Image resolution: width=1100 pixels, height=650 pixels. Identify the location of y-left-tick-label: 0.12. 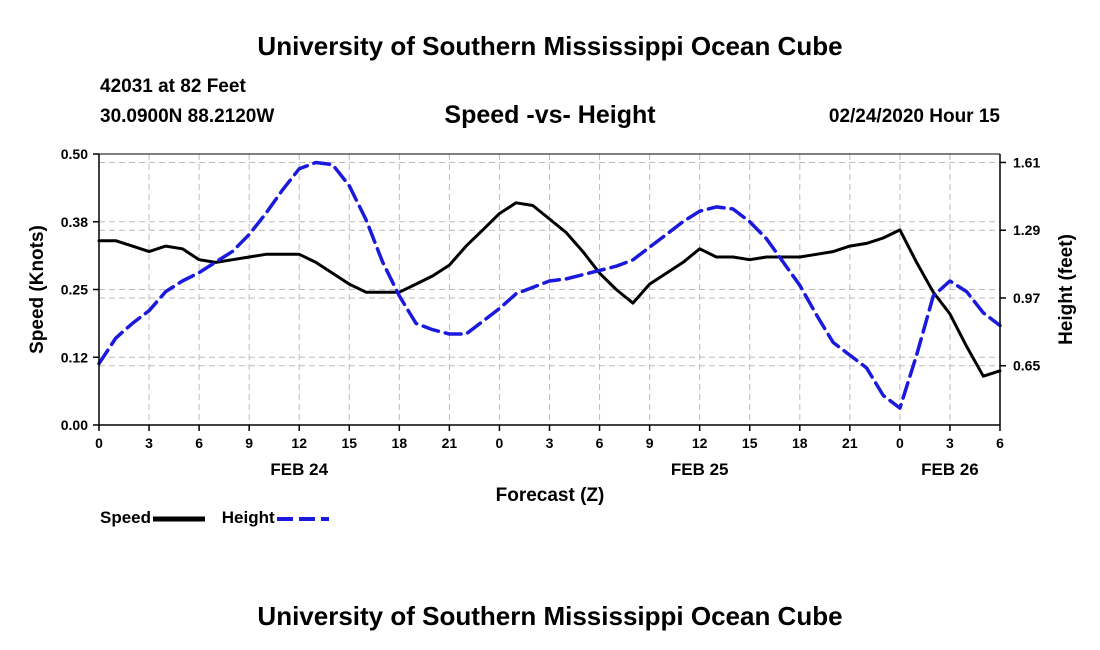
(74, 357).